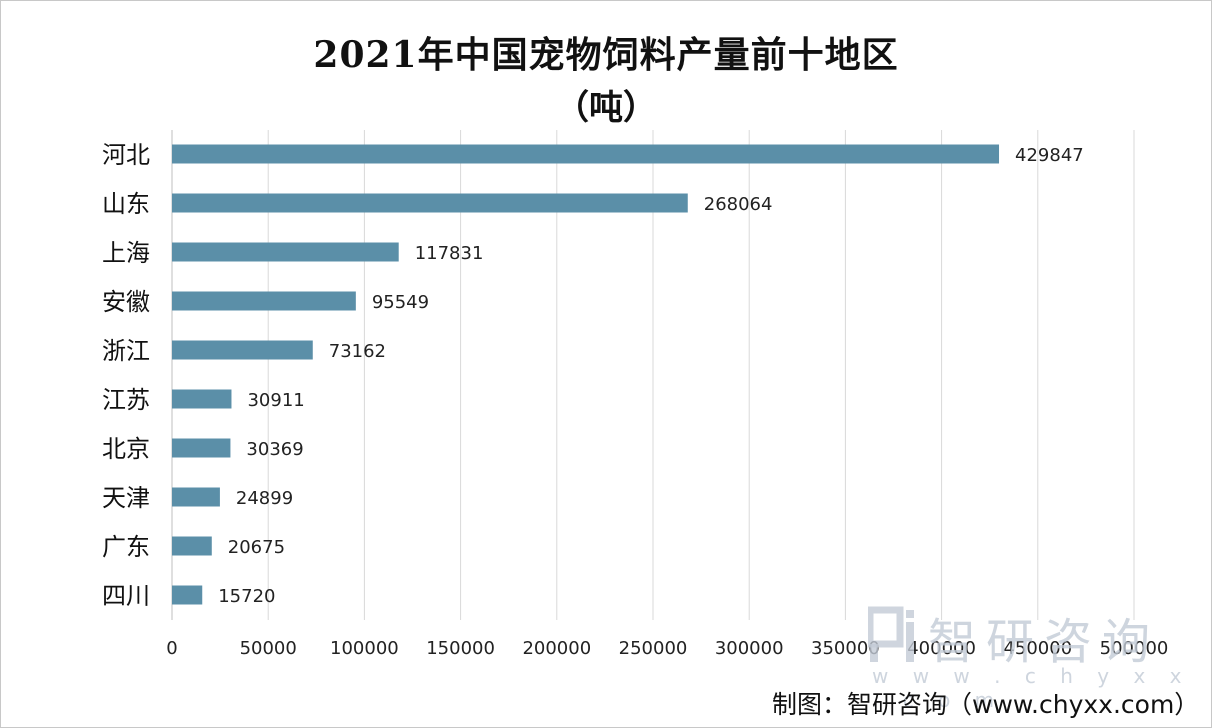 This screenshot has height=728, width=1212. I want to click on data-label: 30911, so click(275, 400).